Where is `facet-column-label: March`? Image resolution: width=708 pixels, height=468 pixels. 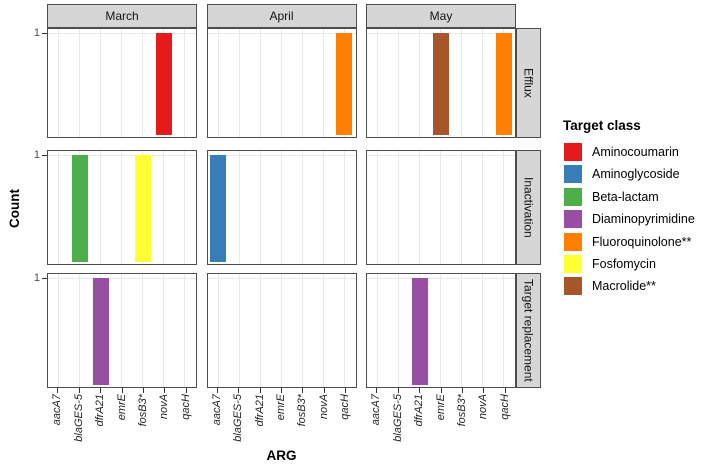 facet-column-label: March is located at coordinates (122, 16).